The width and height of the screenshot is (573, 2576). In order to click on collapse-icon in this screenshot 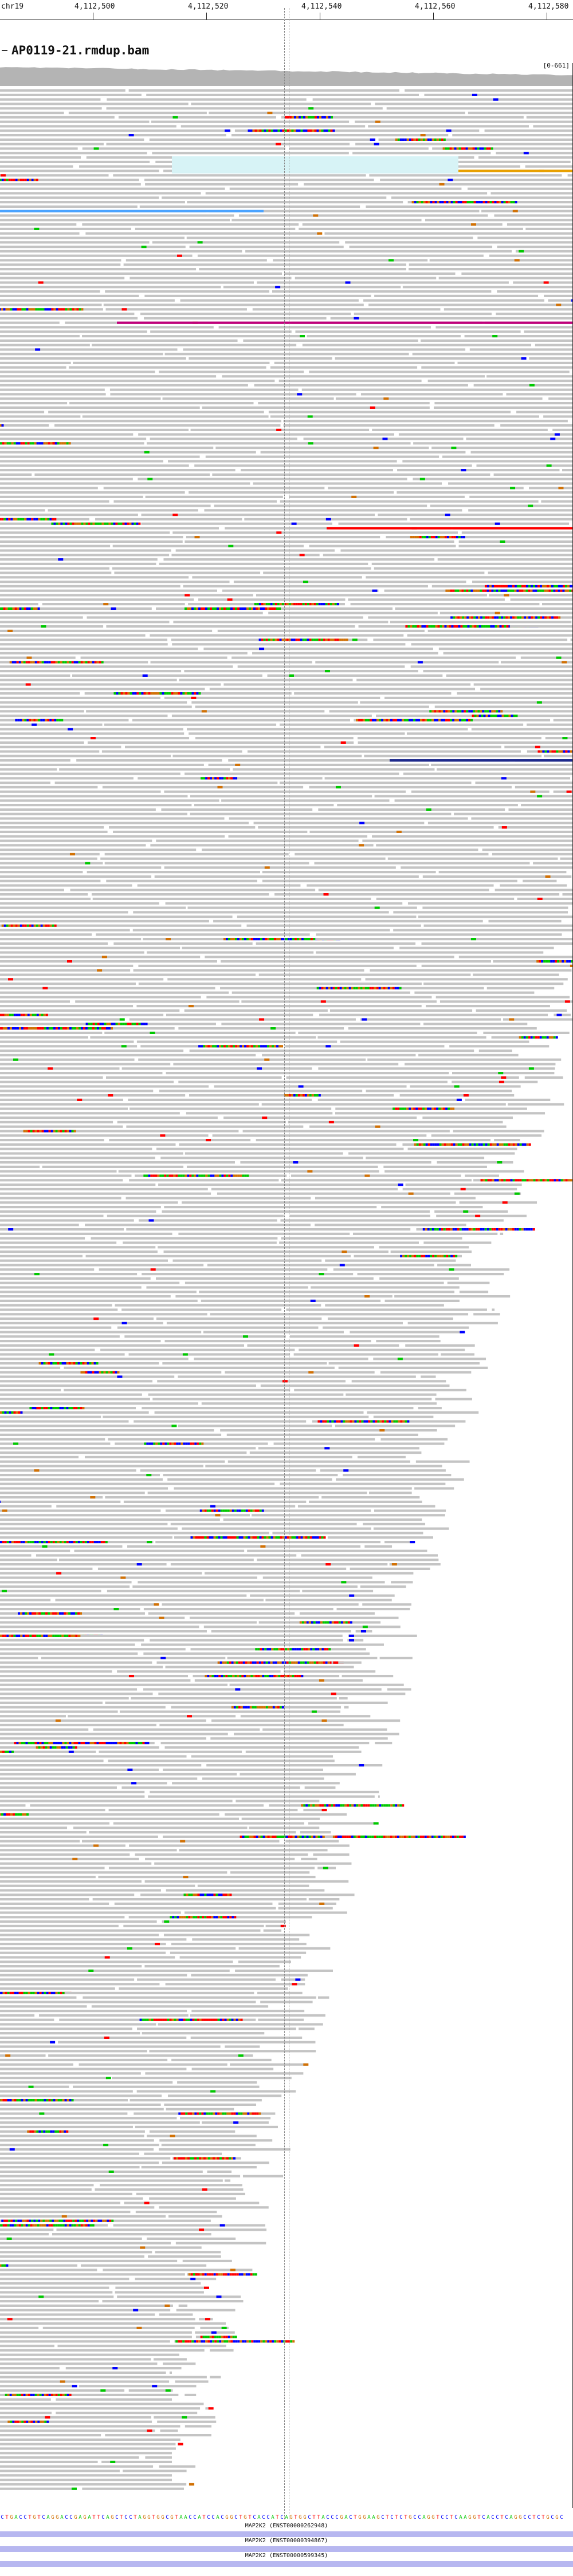, I will do `click(4, 50)`.